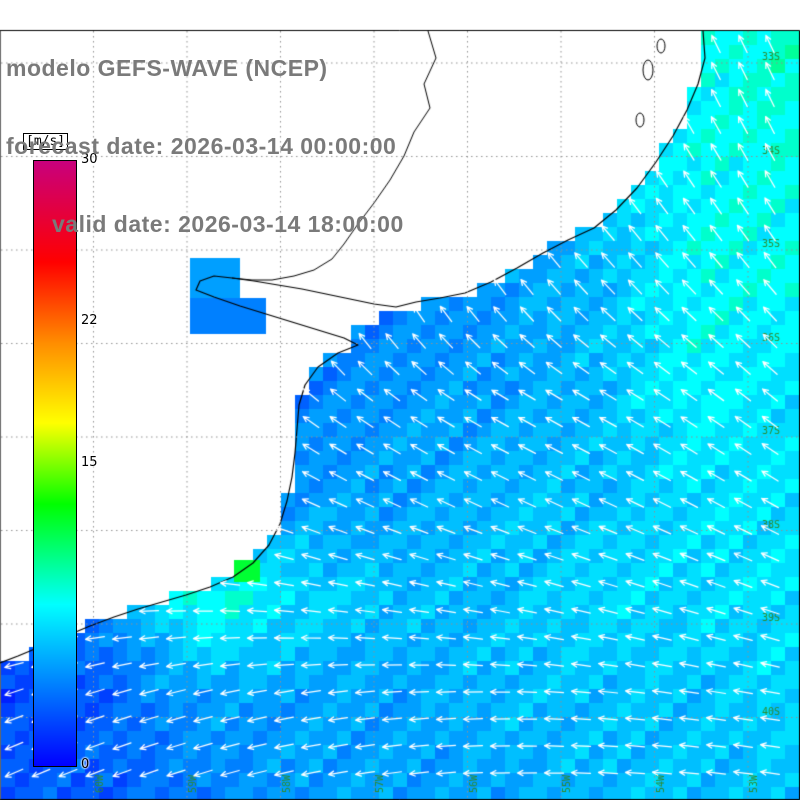 This screenshot has width=800, height=800. Describe the element at coordinates (228, 224) in the screenshot. I see `valid-date-line: valid date: 2026-03-14 18:00:00` at that location.